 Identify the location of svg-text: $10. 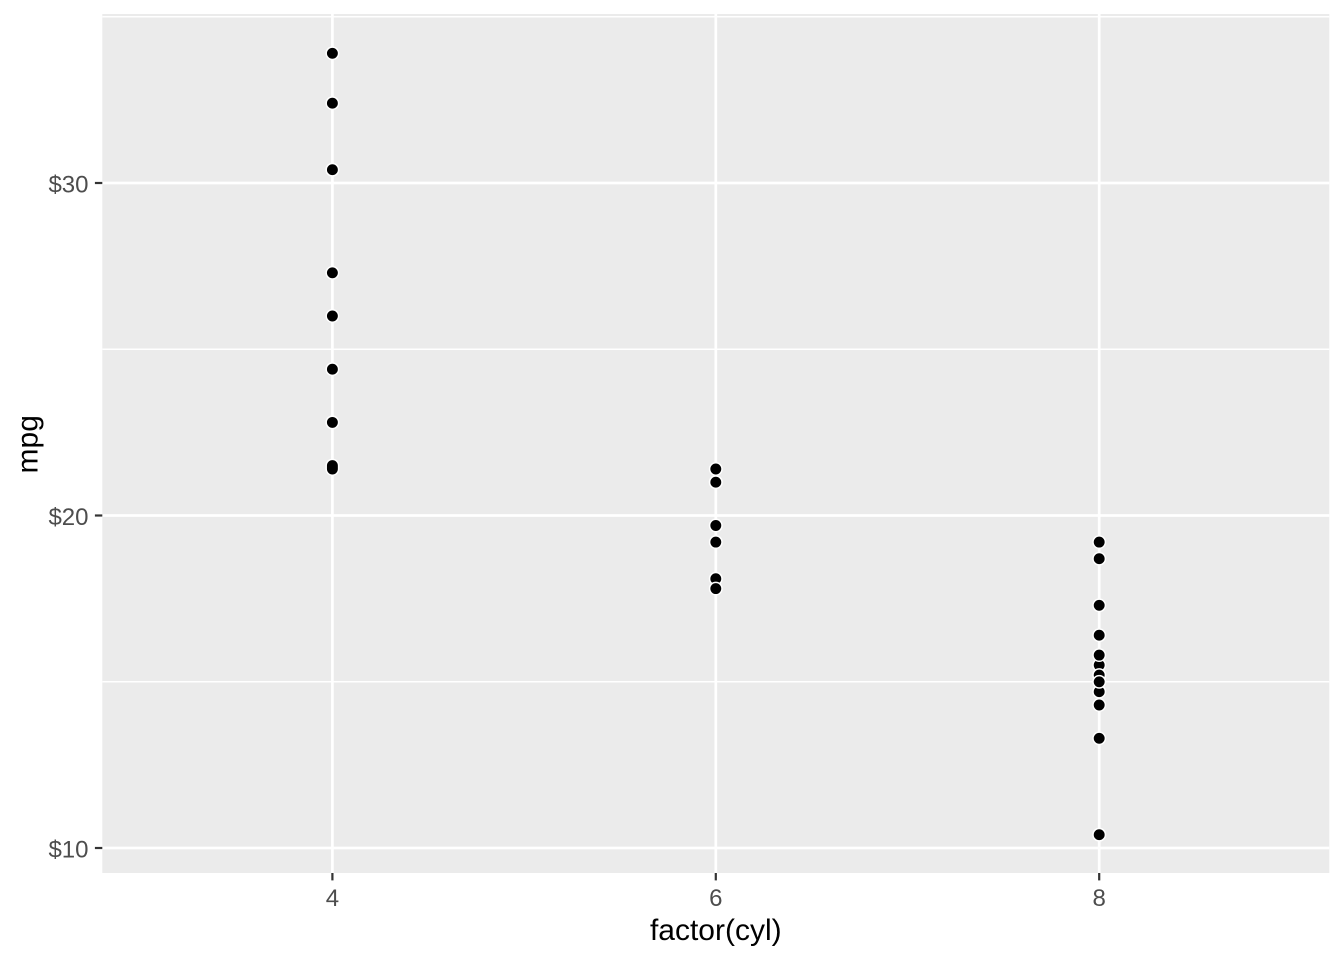
(68, 850).